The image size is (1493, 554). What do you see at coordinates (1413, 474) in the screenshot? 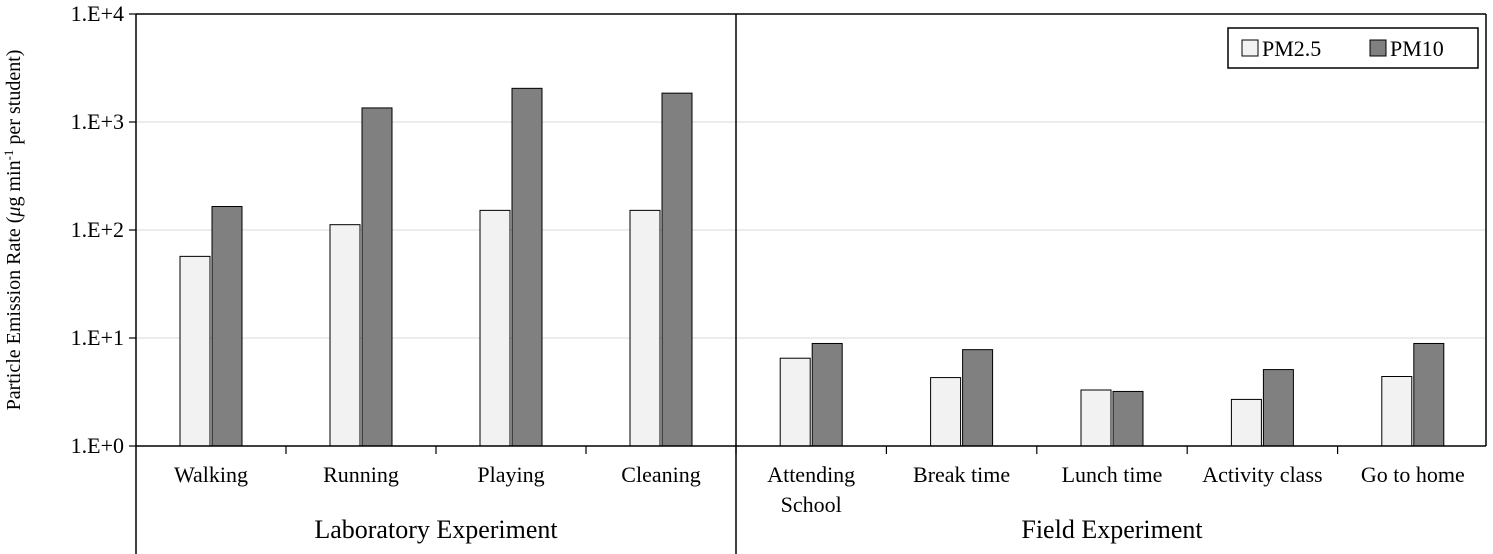
I see `category-label: Go to home` at bounding box center [1413, 474].